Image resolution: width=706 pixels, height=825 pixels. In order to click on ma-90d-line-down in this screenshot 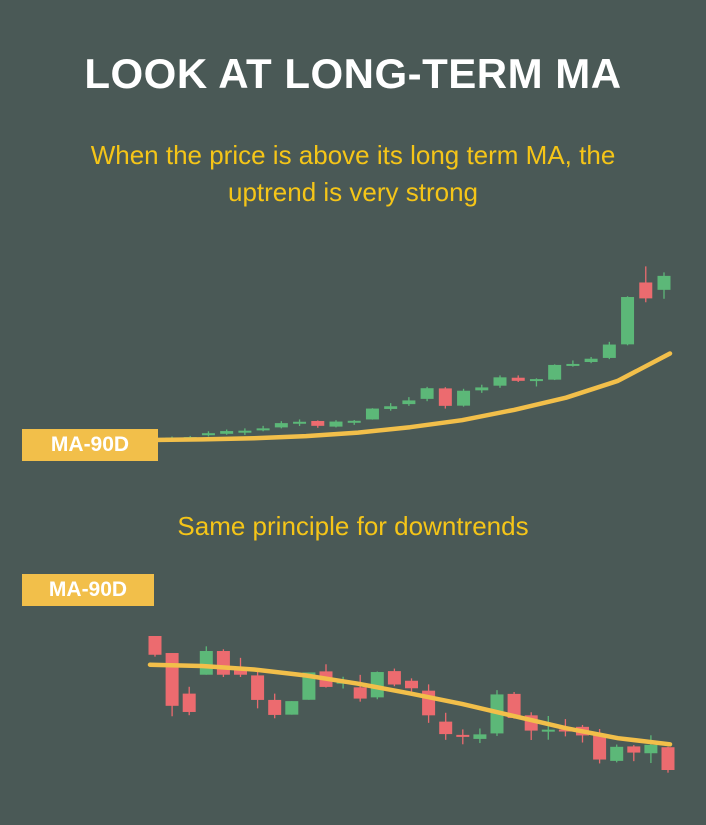, I will do `click(410, 704)`.